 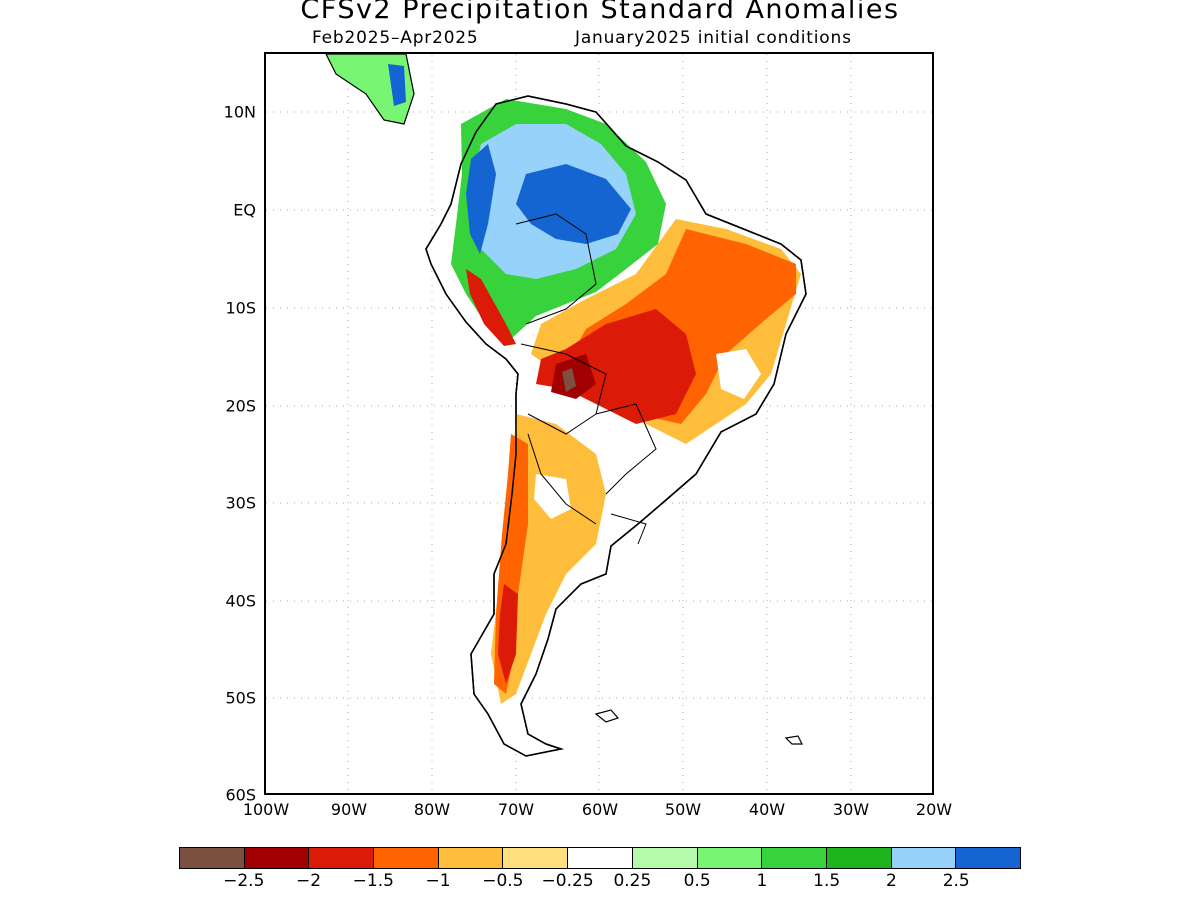 I want to click on lon-label-30w: 30W, so click(x=851, y=809).